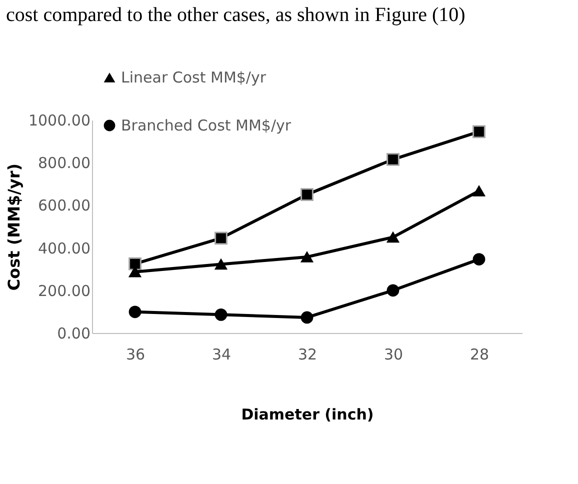 This screenshot has width=578, height=484. What do you see at coordinates (307, 415) in the screenshot?
I see `x-axis-title: Diameter (inch)` at bounding box center [307, 415].